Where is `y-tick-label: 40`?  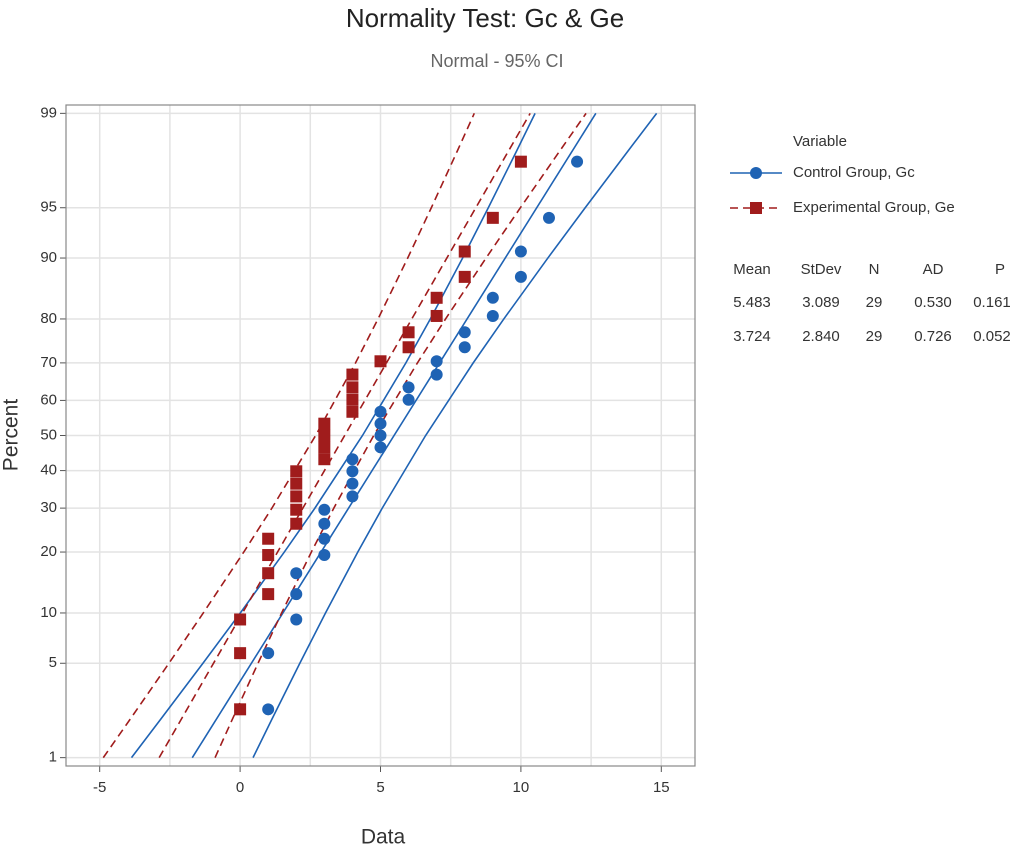
y-tick-label: 40 is located at coordinates (48, 470).